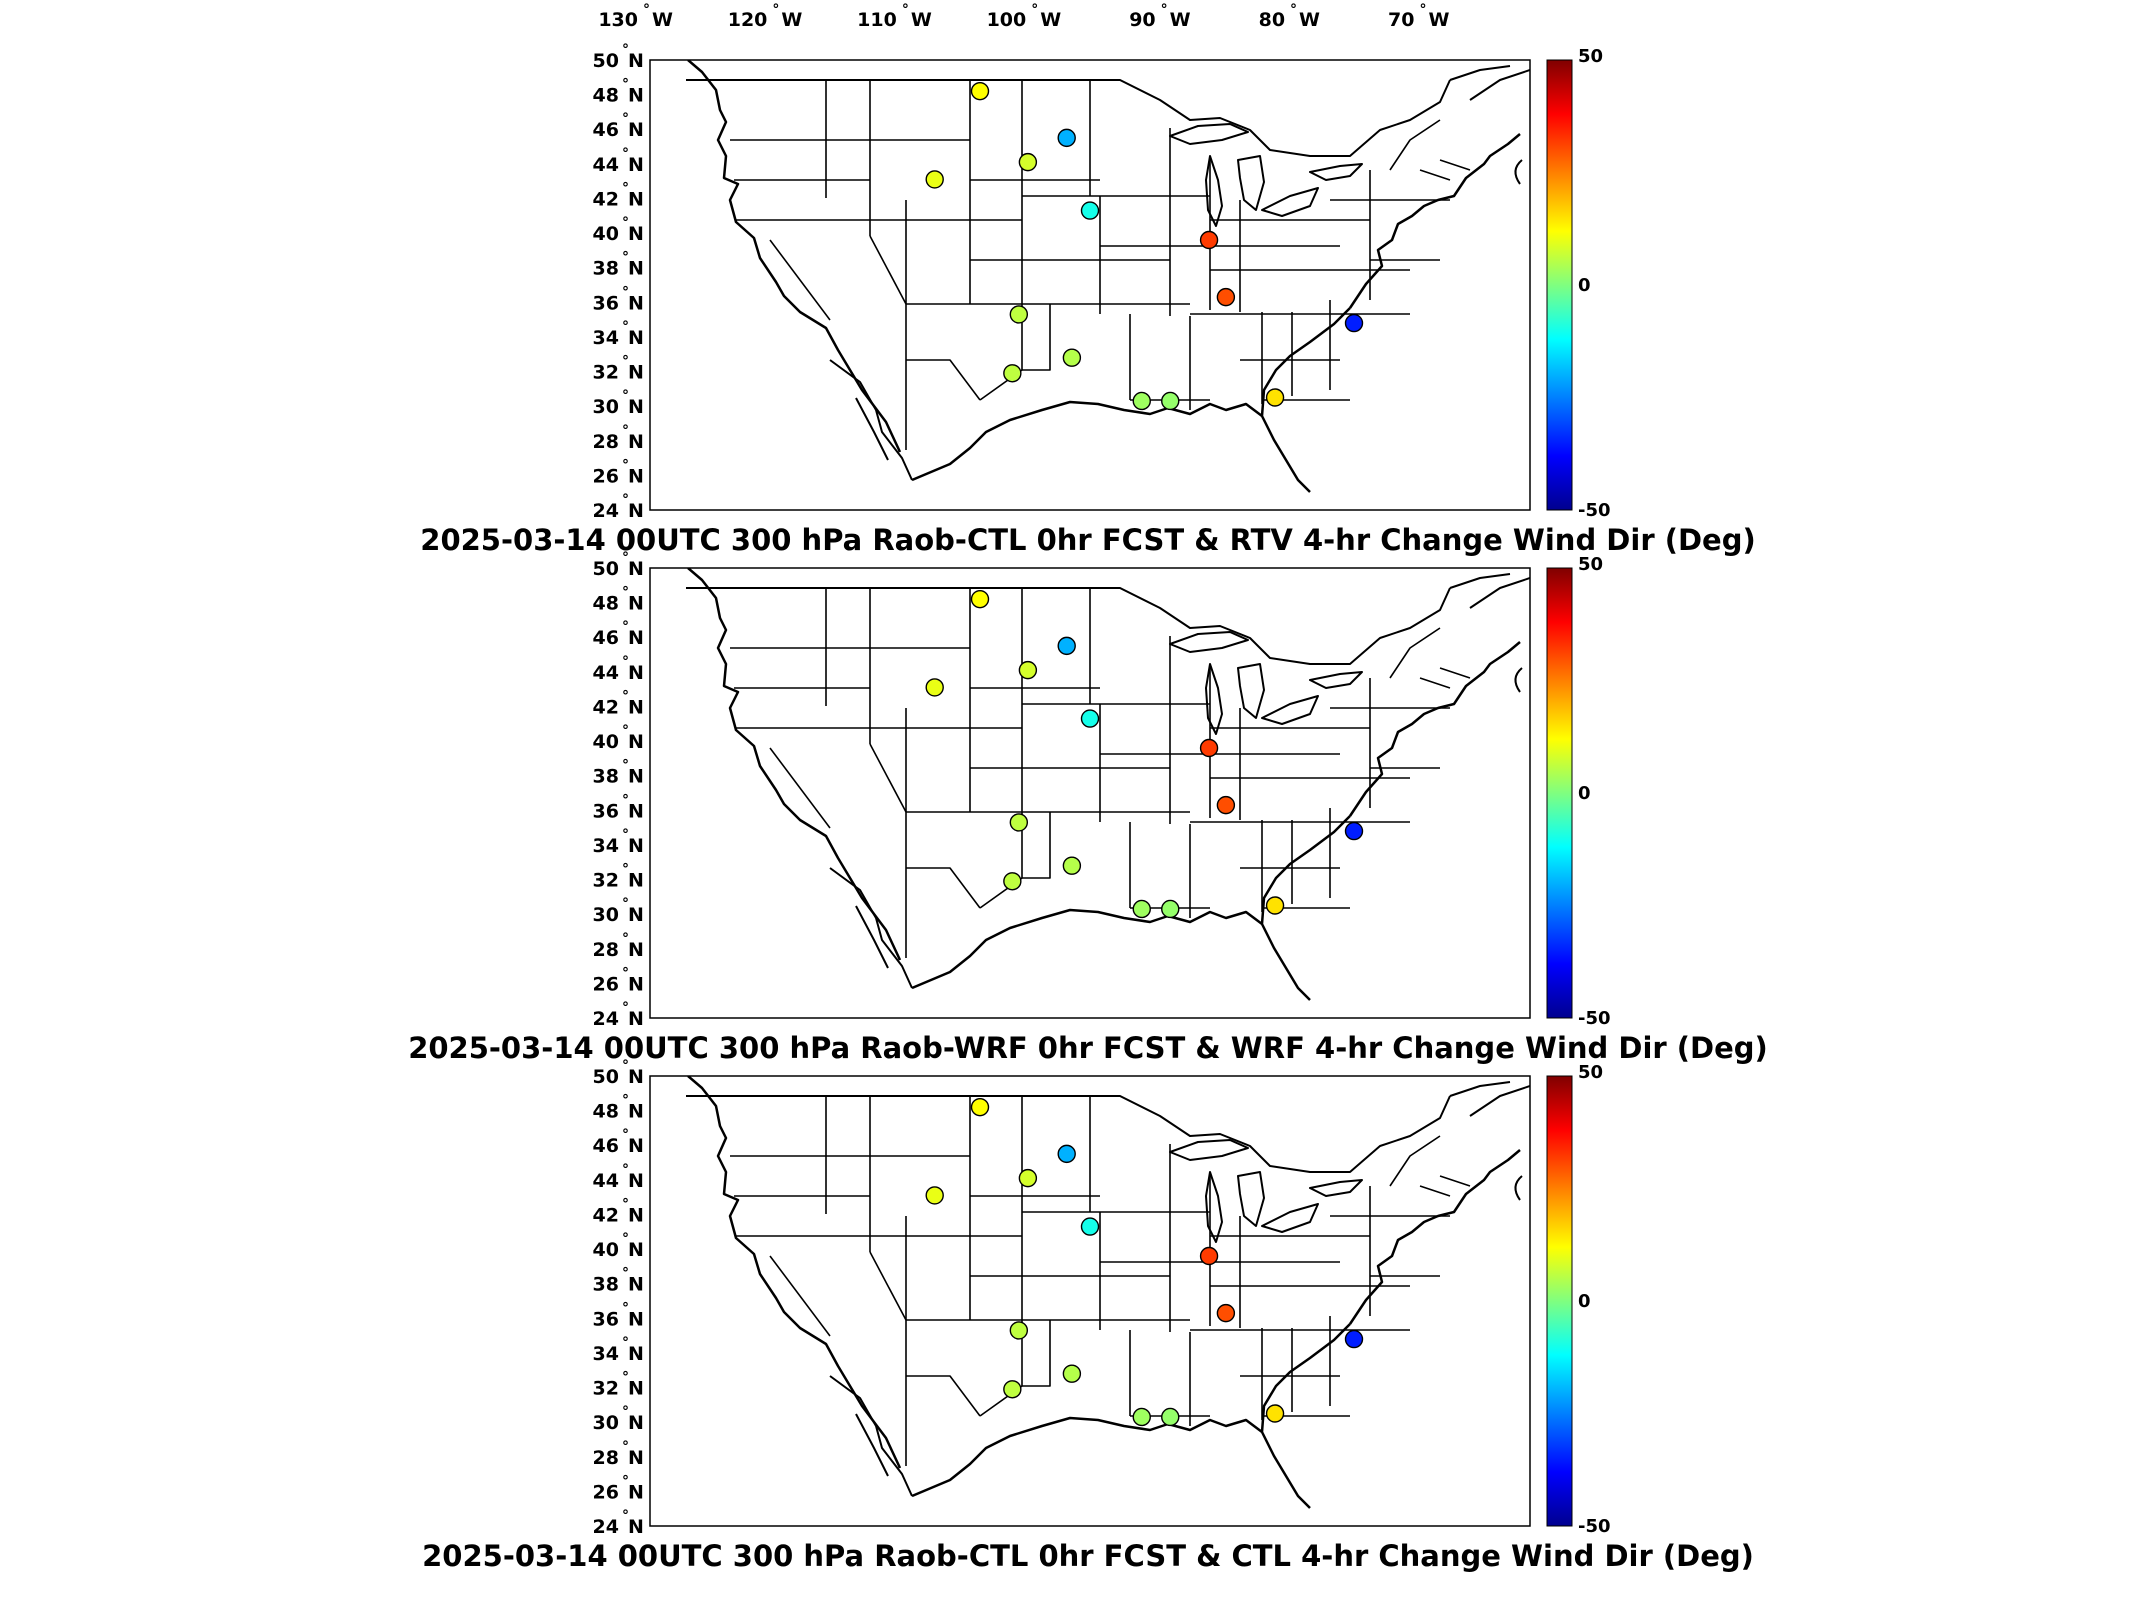 This screenshot has width=2133, height=1600. What do you see at coordinates (1090, 285) in the screenshot?
I see `axes-frame` at bounding box center [1090, 285].